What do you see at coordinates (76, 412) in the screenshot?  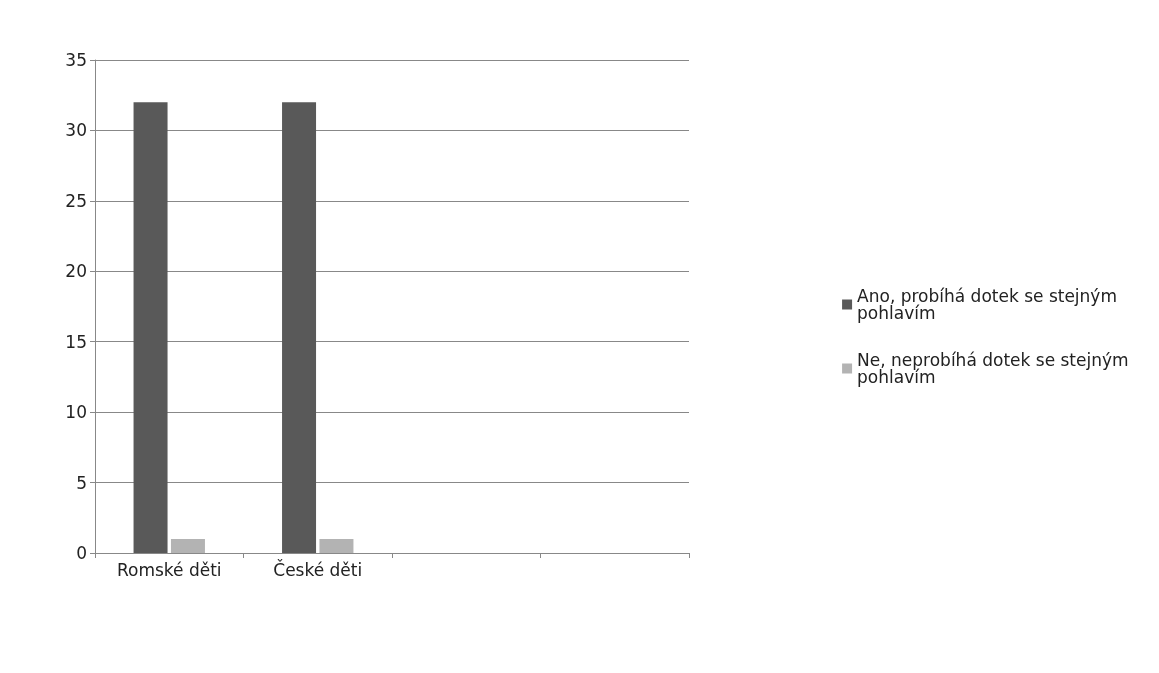 I see `y-tick-label: 10` at bounding box center [76, 412].